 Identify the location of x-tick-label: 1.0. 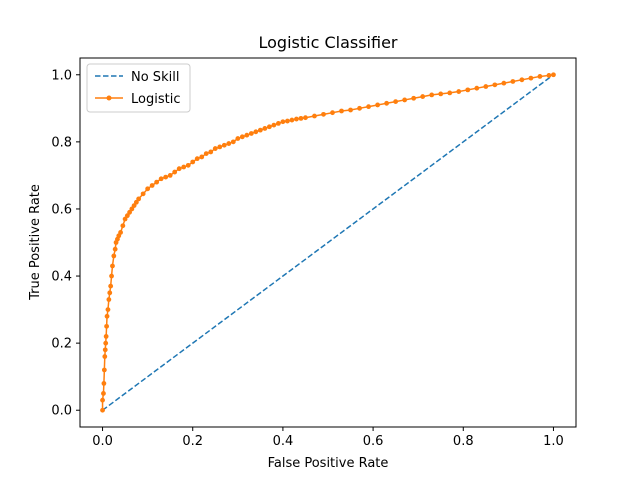
(553, 441).